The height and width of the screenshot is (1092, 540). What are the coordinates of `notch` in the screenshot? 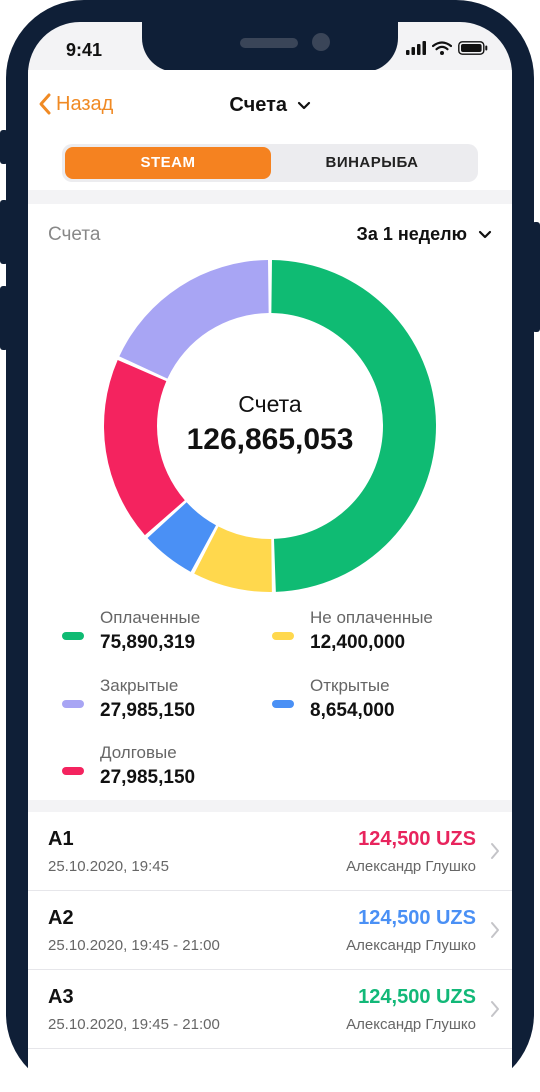 It's located at (270, 47).